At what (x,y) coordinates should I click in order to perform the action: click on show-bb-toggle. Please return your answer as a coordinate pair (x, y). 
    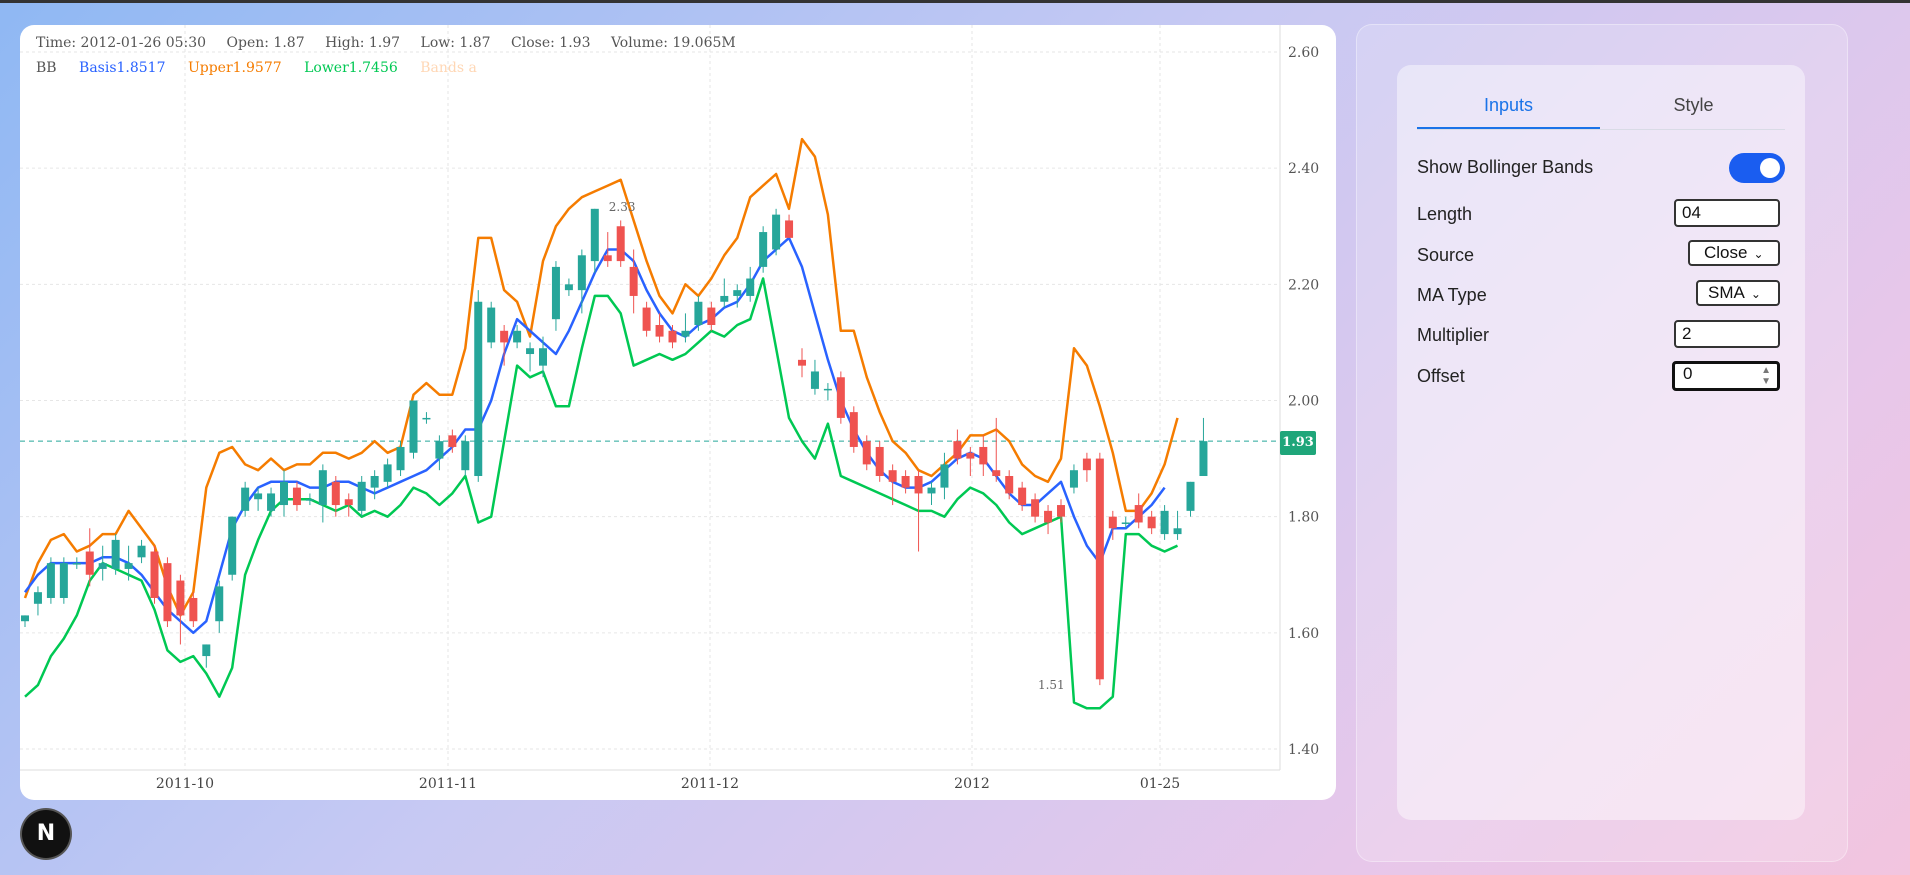
    Looking at the image, I should click on (1757, 168).